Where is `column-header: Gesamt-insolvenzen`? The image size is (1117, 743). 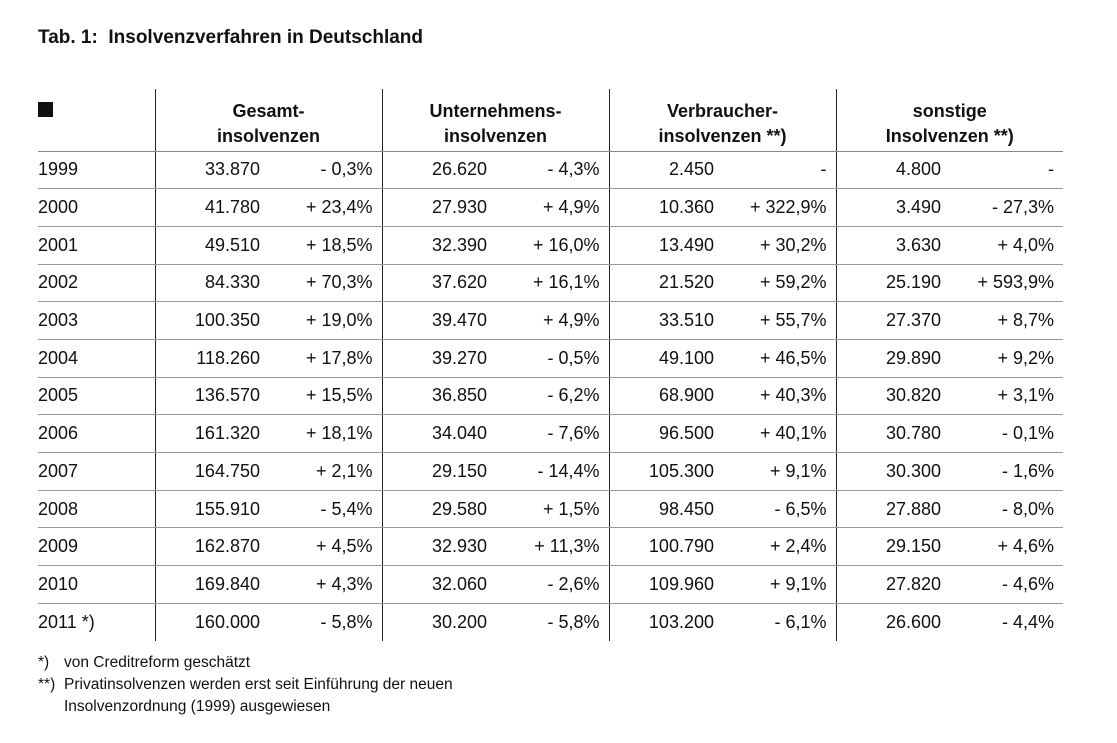 column-header: Gesamt-insolvenzen is located at coordinates (268, 120).